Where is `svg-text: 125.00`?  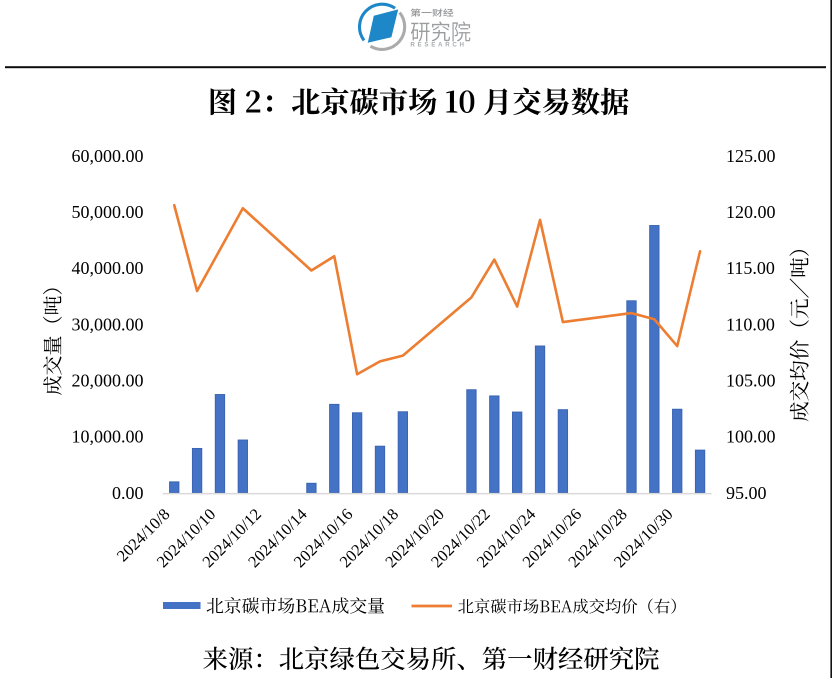
svg-text: 125.00 is located at coordinates (751, 156).